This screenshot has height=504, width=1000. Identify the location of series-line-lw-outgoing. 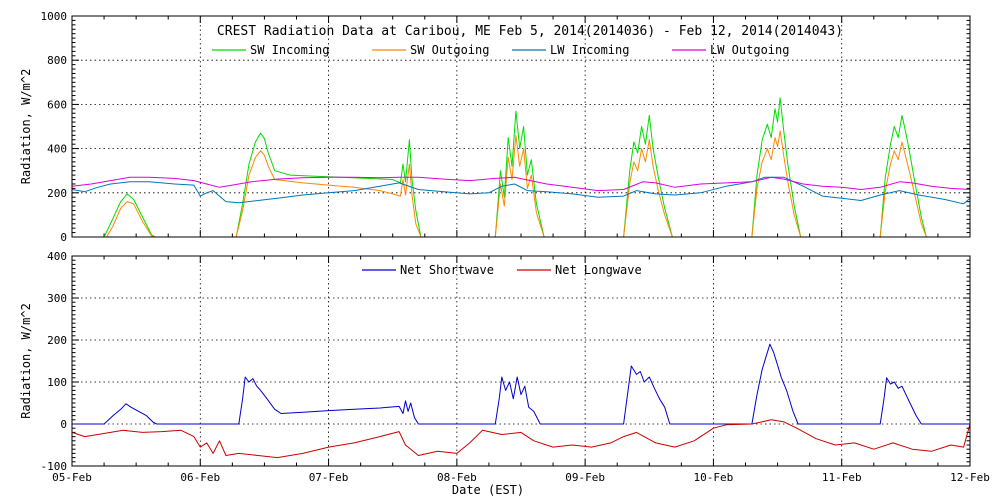
(521, 184).